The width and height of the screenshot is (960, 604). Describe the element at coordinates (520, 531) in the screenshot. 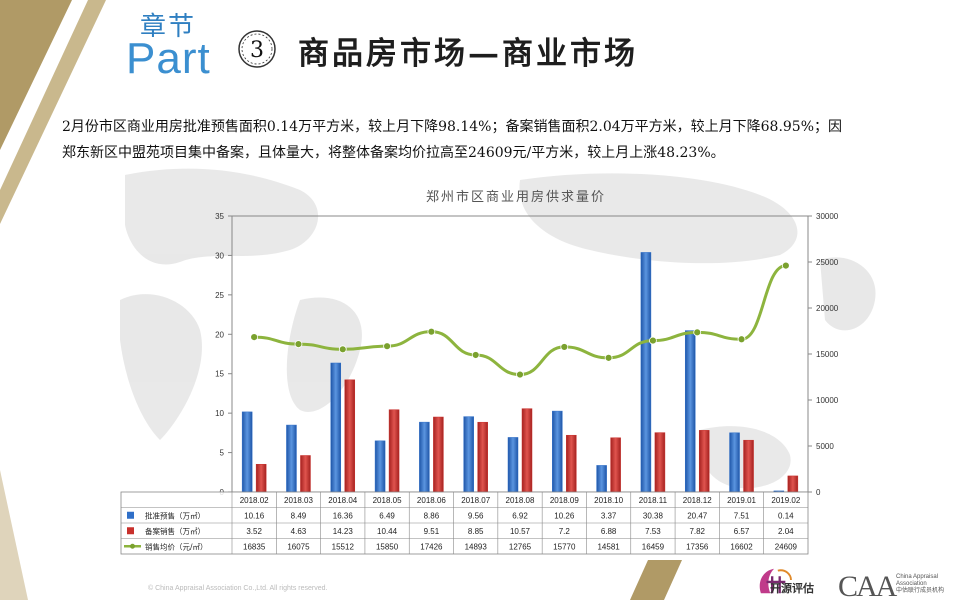

I see `data-label: 10.57` at that location.